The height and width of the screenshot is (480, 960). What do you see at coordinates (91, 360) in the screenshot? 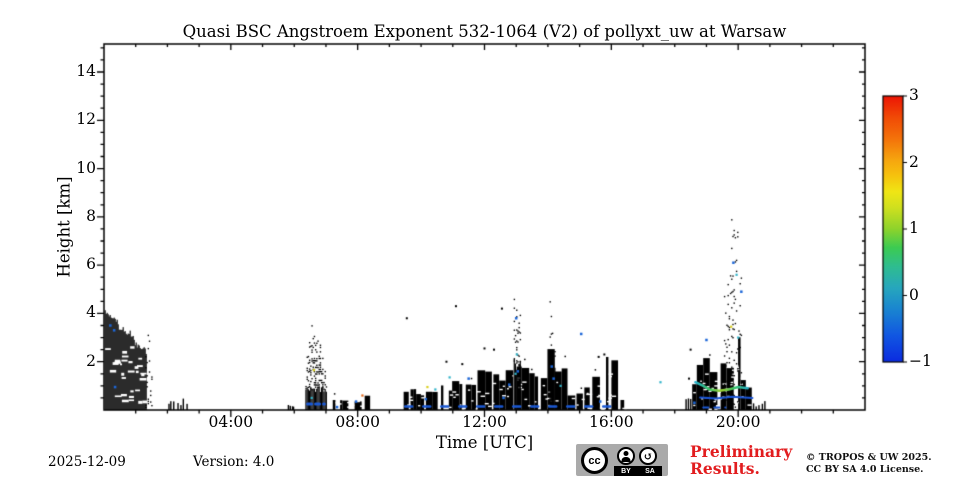
I see `y-tick-label: 2` at bounding box center [91, 360].